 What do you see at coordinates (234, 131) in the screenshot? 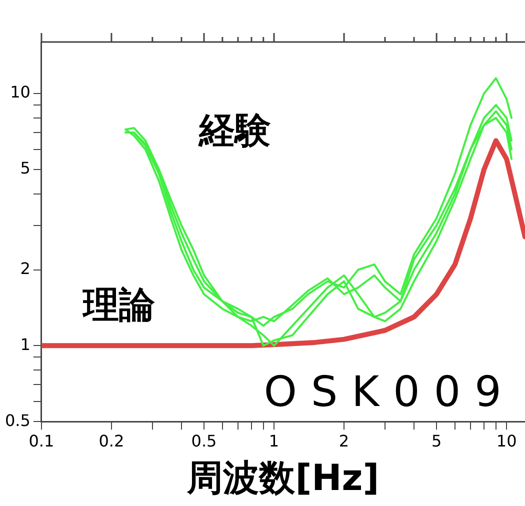
I see `annotation: 経験` at bounding box center [234, 131].